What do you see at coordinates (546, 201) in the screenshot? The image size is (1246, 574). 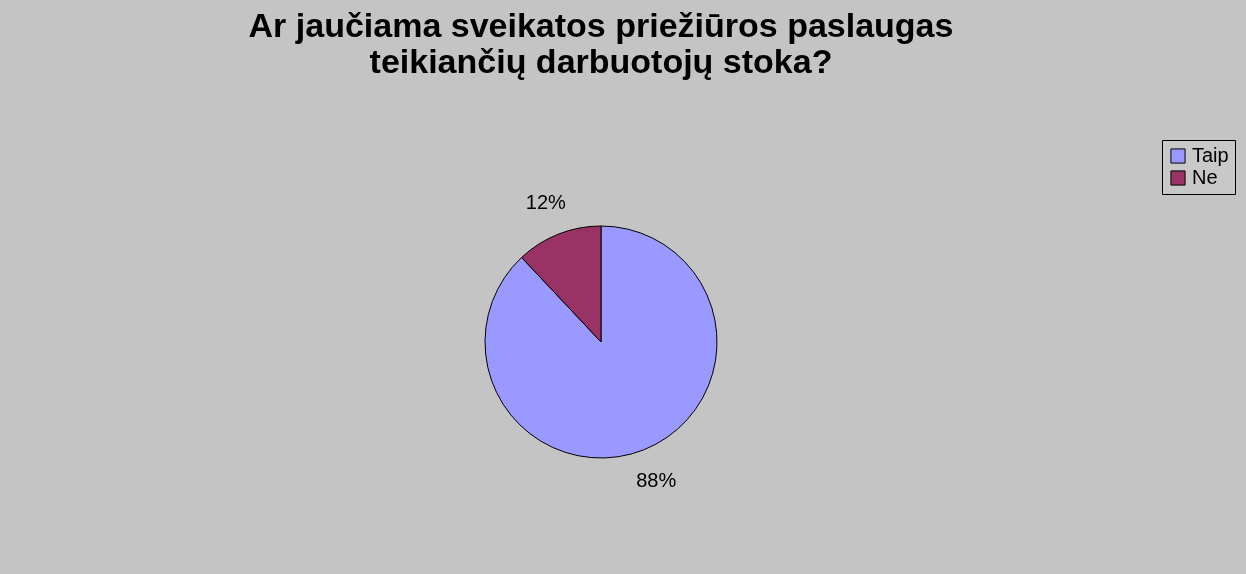 I see `data-label: 12%` at bounding box center [546, 201].